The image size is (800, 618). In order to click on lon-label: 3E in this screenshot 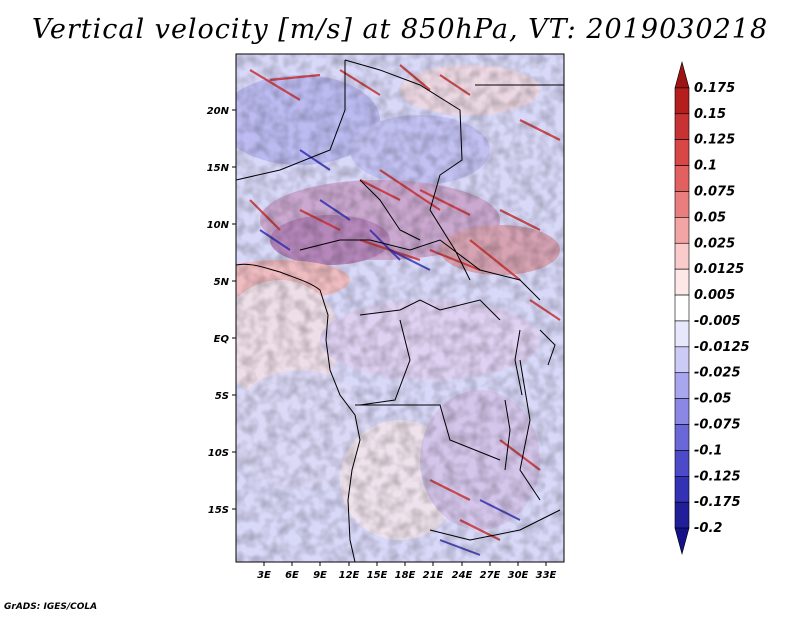, I will do `click(264, 575)`.